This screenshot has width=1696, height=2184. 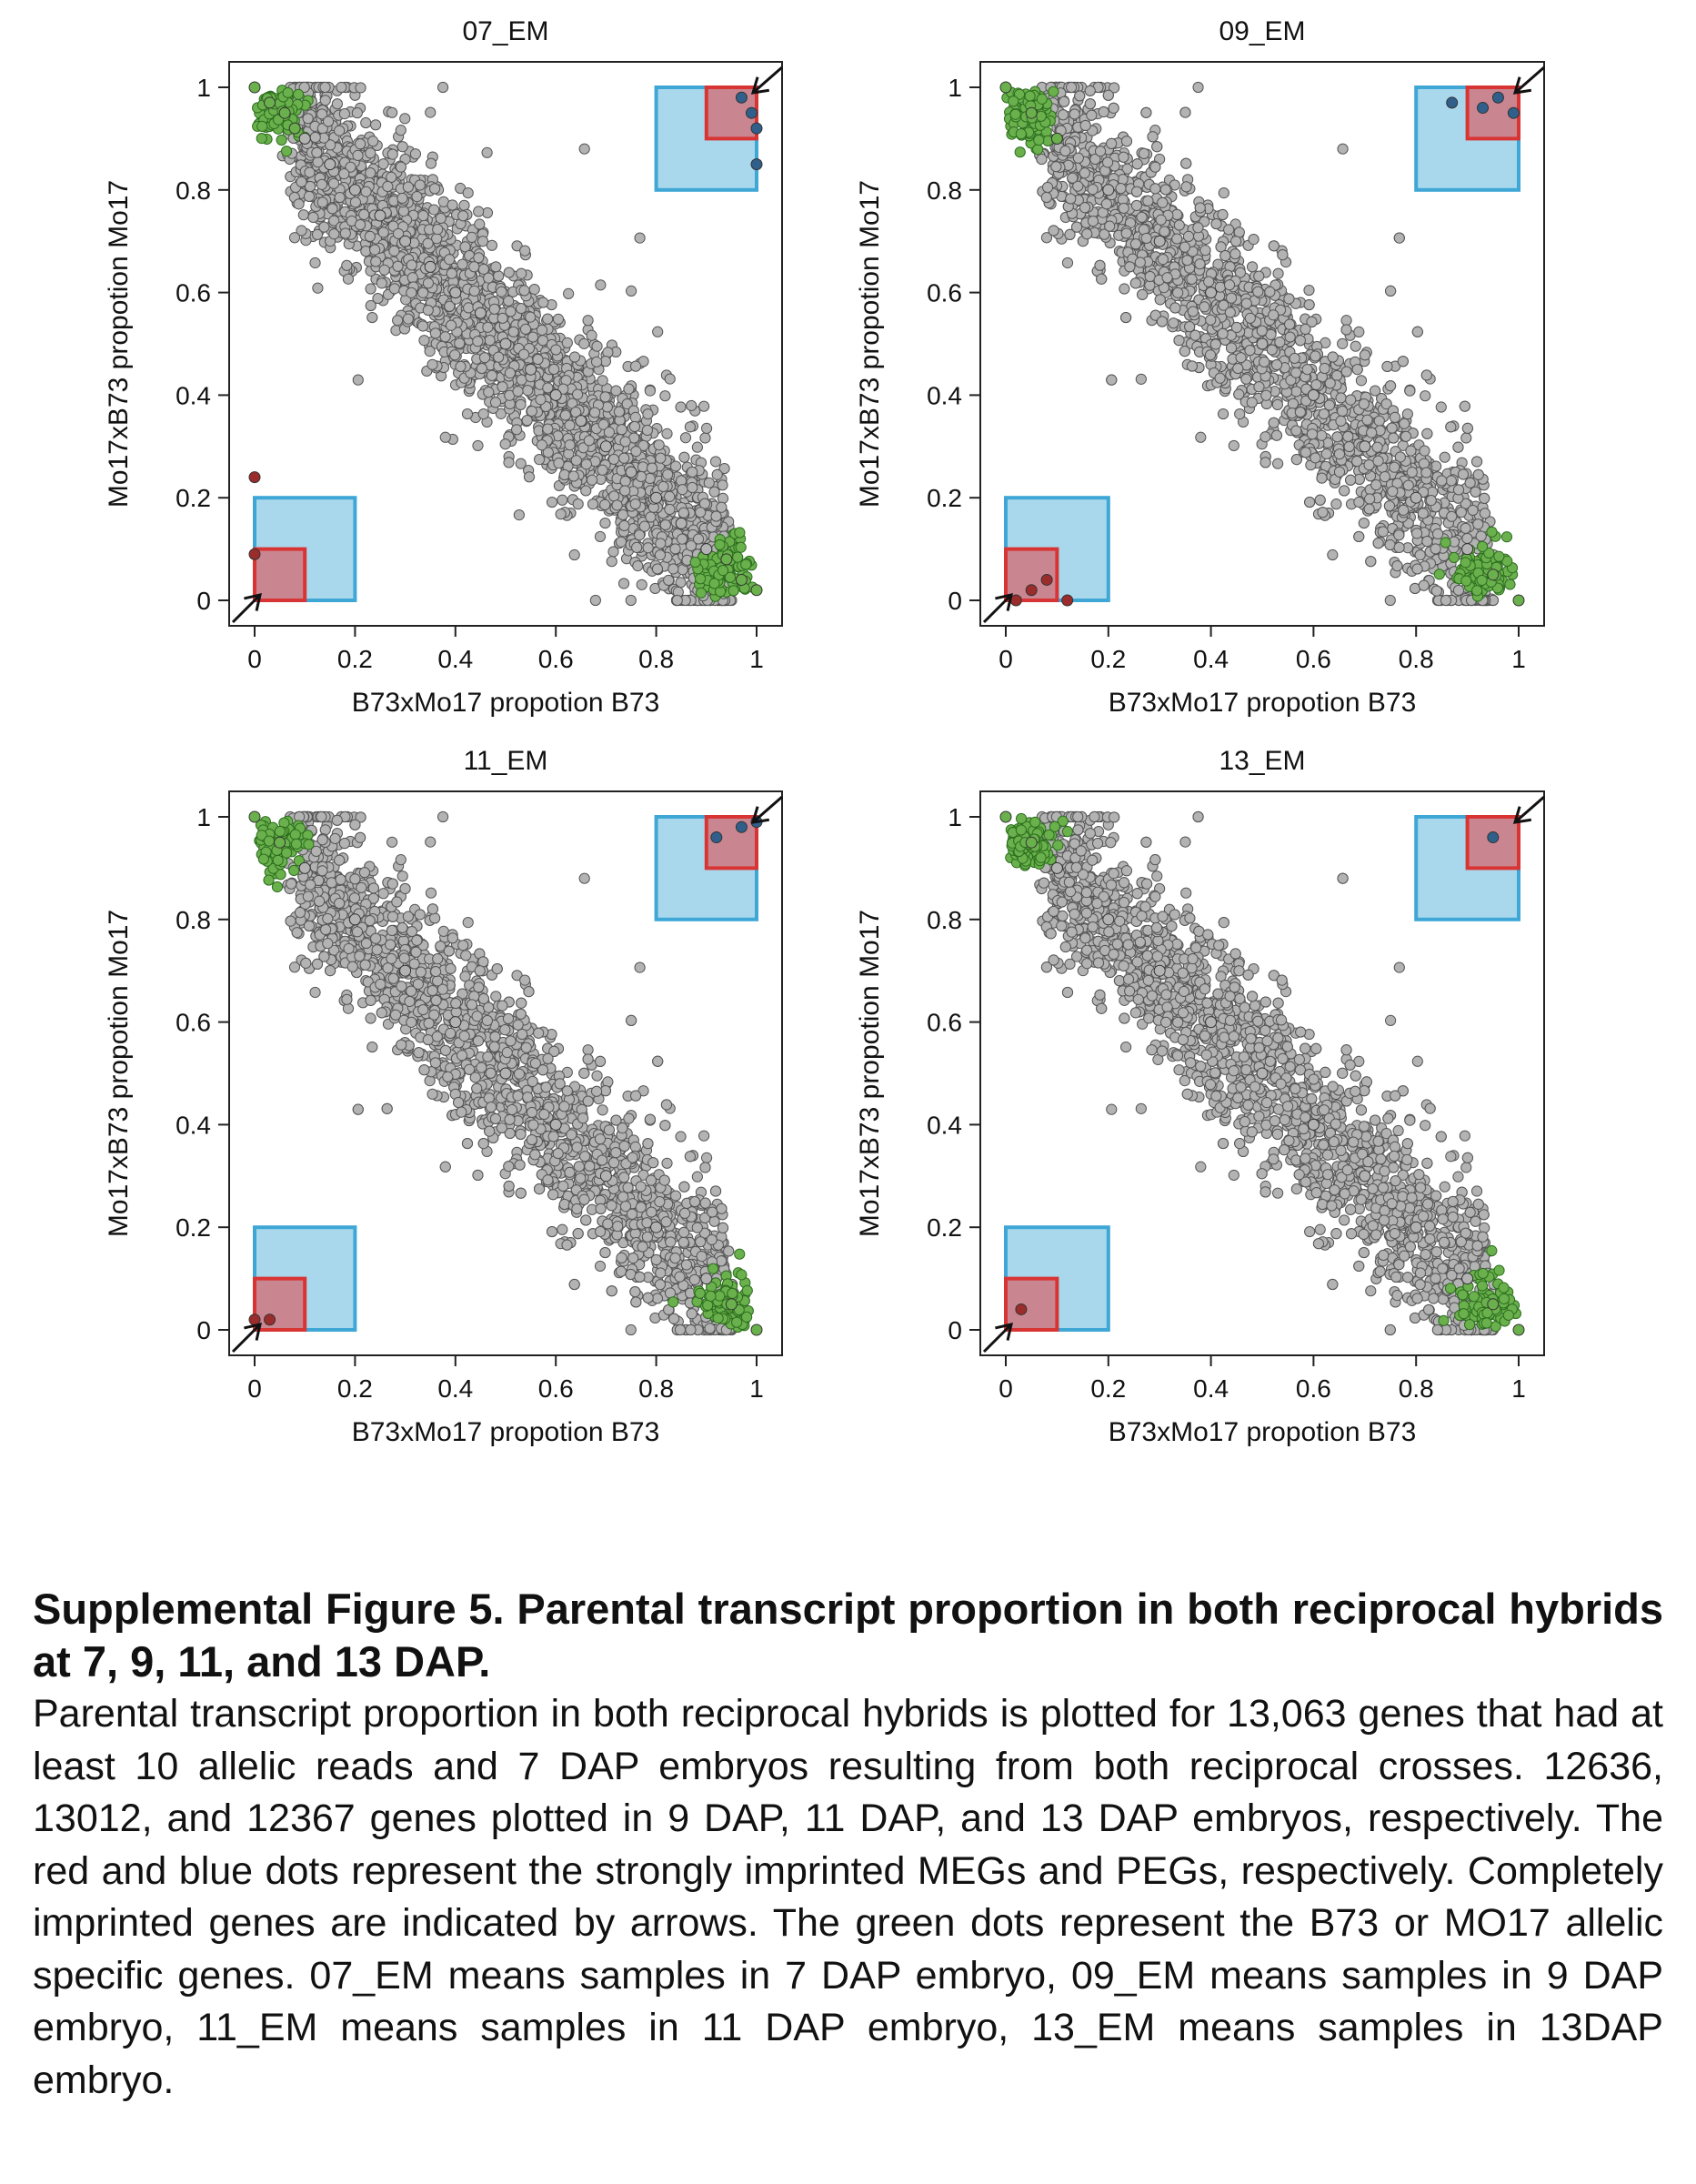 I want to click on y-tick-label: 0.6, so click(x=194, y=293).